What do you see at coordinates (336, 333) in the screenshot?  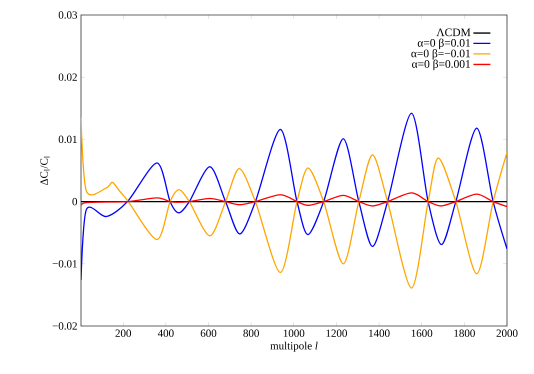 I see `x-tick-label: 1200` at bounding box center [336, 333].